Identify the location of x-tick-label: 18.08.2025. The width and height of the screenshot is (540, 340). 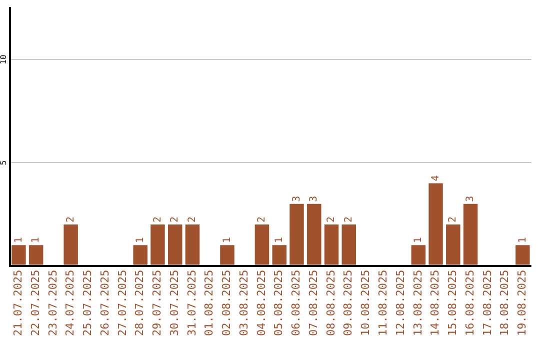
(505, 303).